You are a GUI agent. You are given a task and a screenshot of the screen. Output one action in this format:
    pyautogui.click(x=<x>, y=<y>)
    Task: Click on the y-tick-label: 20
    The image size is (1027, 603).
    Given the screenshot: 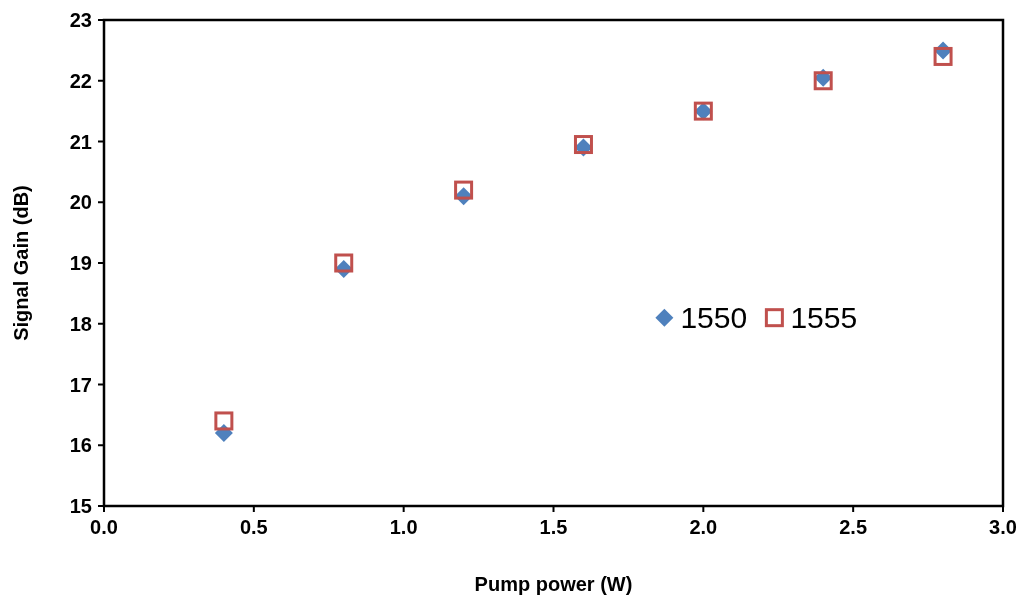 What is the action you would take?
    pyautogui.click(x=80, y=202)
    